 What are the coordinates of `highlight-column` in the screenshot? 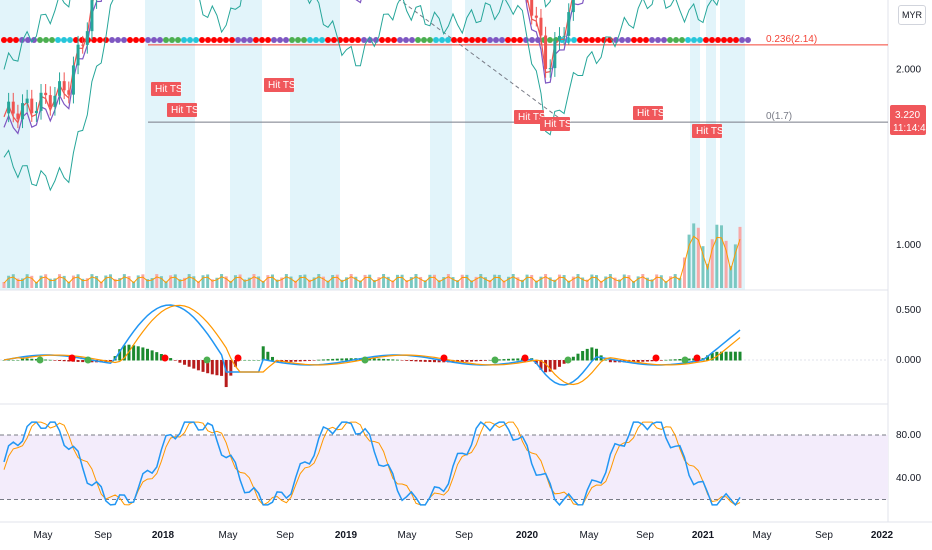 It's located at (488, 145).